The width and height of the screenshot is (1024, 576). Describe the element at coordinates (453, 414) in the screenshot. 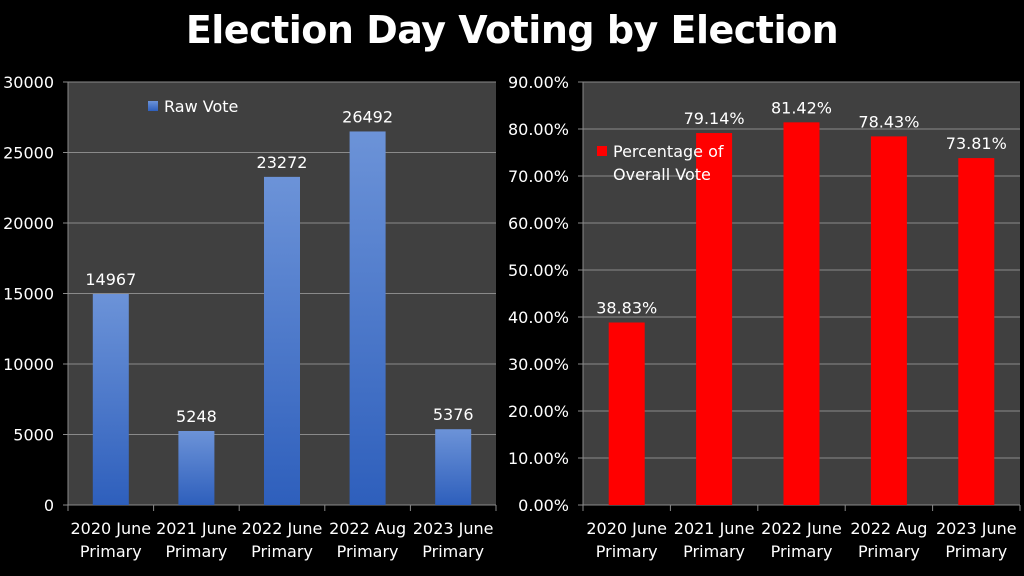

I see `left-data-label: 5376` at that location.